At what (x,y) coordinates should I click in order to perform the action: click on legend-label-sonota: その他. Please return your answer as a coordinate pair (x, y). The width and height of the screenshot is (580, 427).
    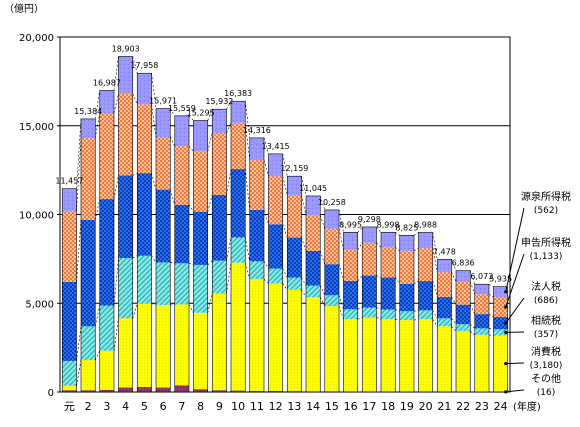
    Looking at the image, I should click on (546, 378).